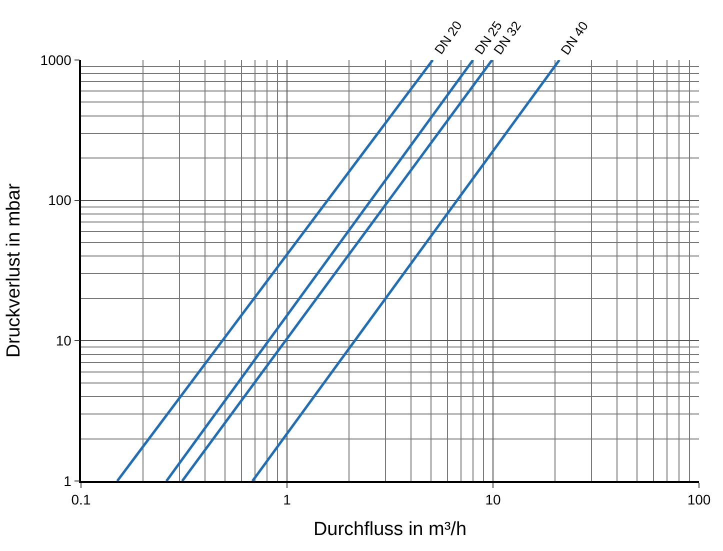 The height and width of the screenshot is (551, 723). Describe the element at coordinates (56, 60) in the screenshot. I see `y-tick-label: 1000` at that location.